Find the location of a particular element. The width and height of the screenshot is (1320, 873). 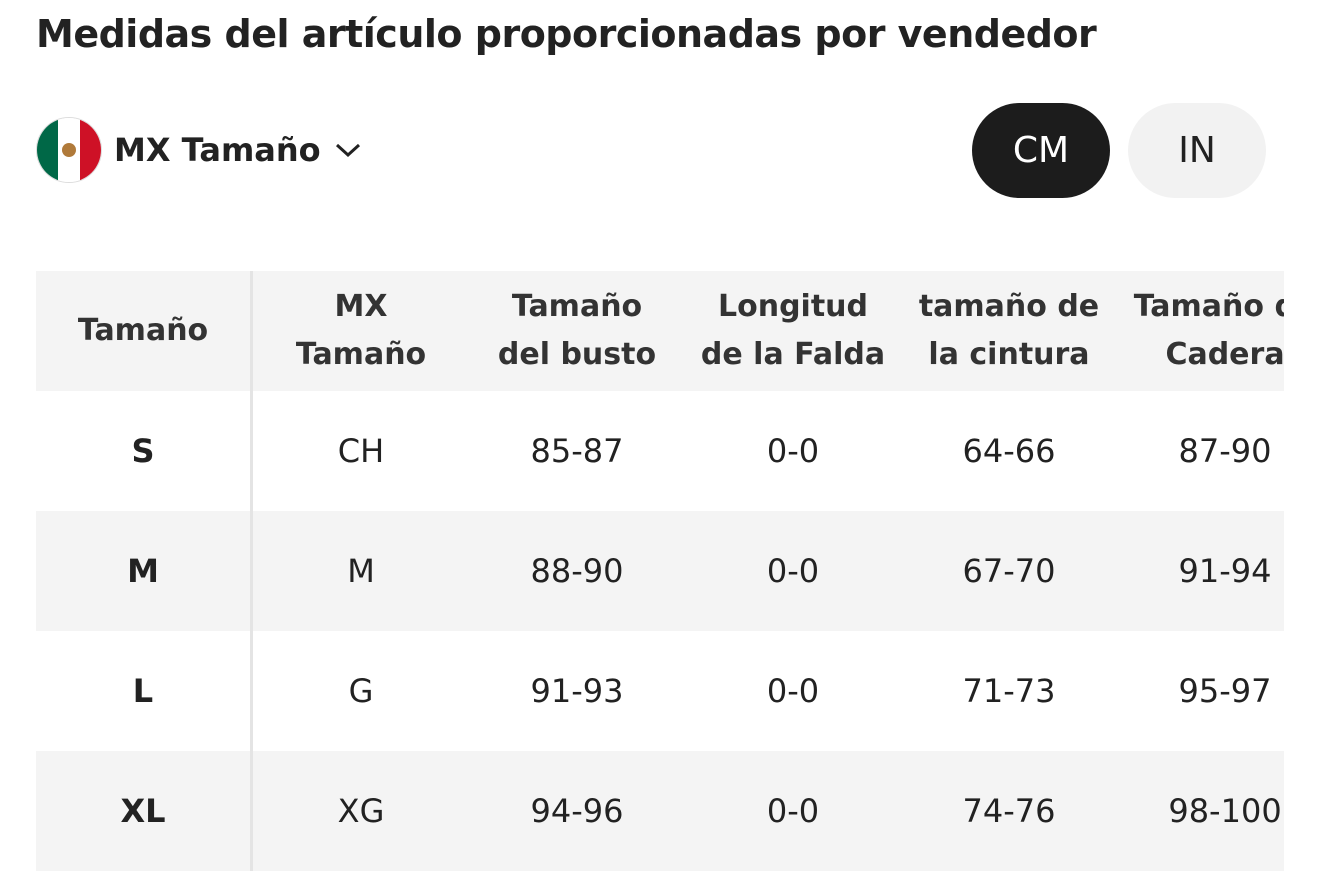

cell-text: S is located at coordinates (143, 451).